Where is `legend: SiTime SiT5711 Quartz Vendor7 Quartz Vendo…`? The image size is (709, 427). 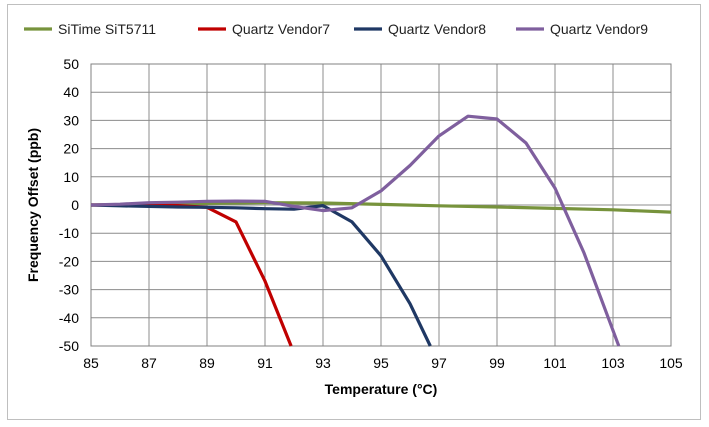 legend: SiTime SiT5711 Quartz Vendor7 Quartz Vendo… is located at coordinates (336, 29).